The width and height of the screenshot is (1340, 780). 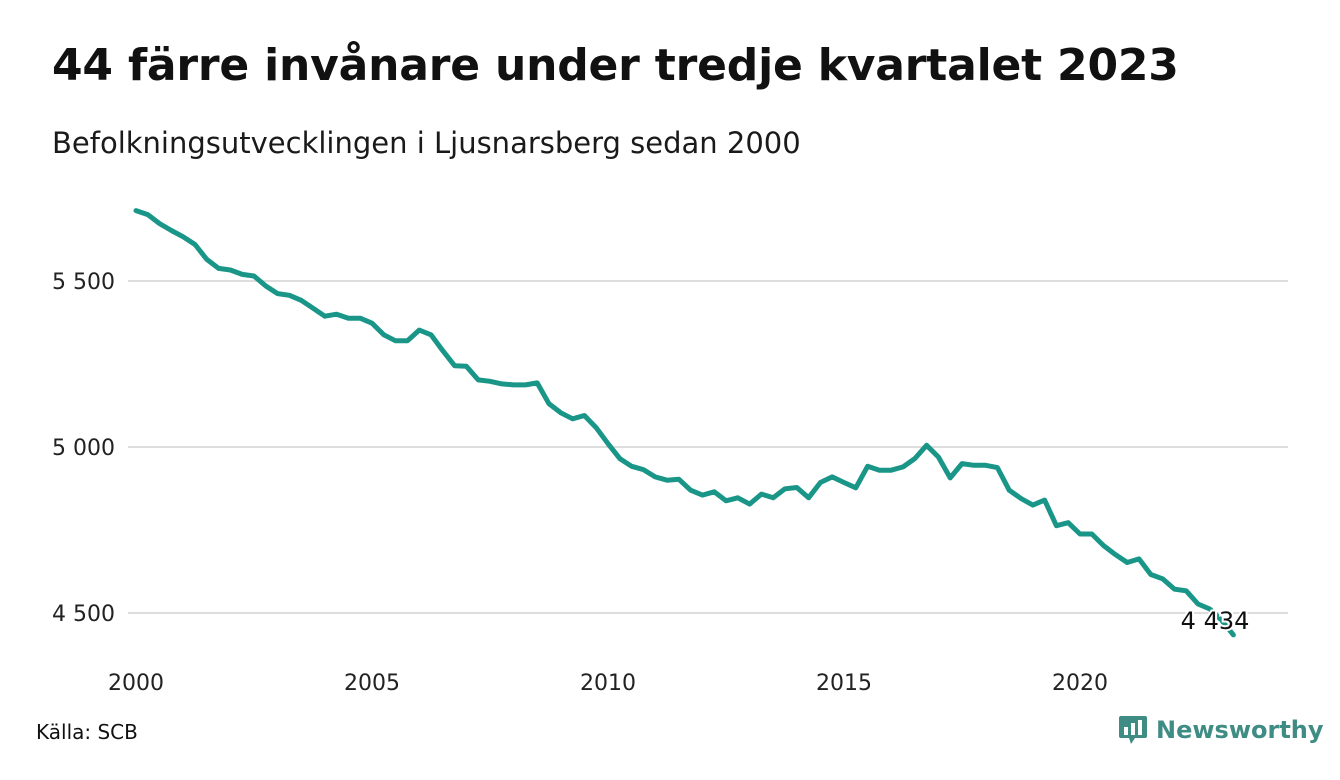 I want to click on end-value-label: 4 434, so click(x=1215, y=621).